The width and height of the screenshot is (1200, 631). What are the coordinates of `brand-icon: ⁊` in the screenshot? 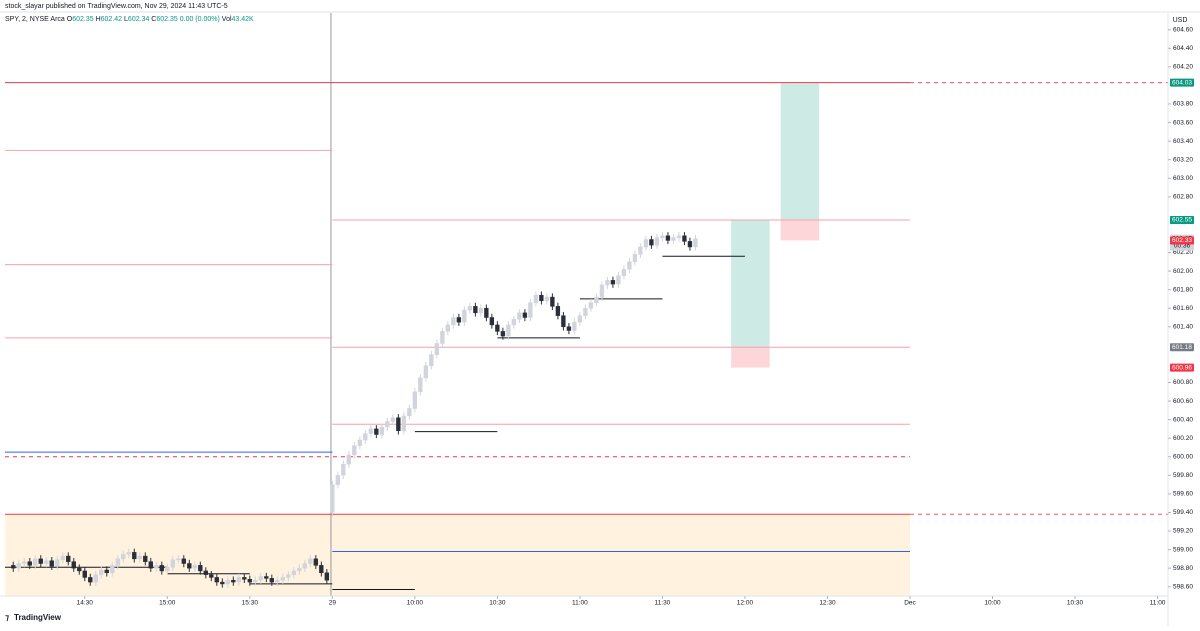 It's located at (7, 617).